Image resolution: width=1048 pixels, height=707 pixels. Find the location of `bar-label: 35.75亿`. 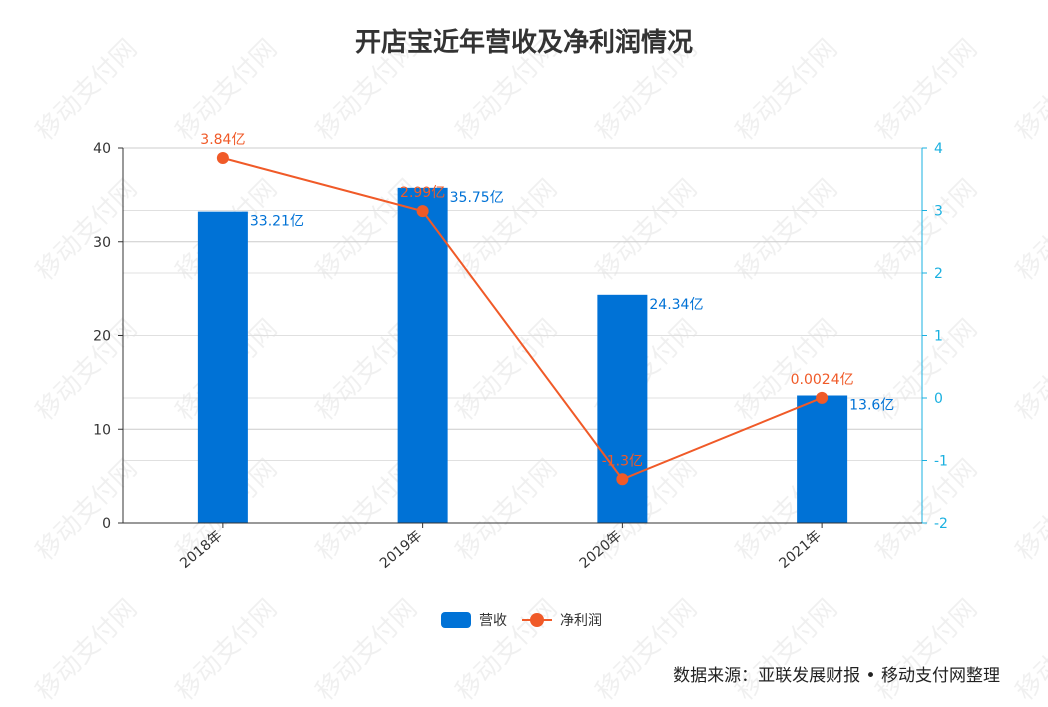

bar-label: 35.75亿 is located at coordinates (477, 198).